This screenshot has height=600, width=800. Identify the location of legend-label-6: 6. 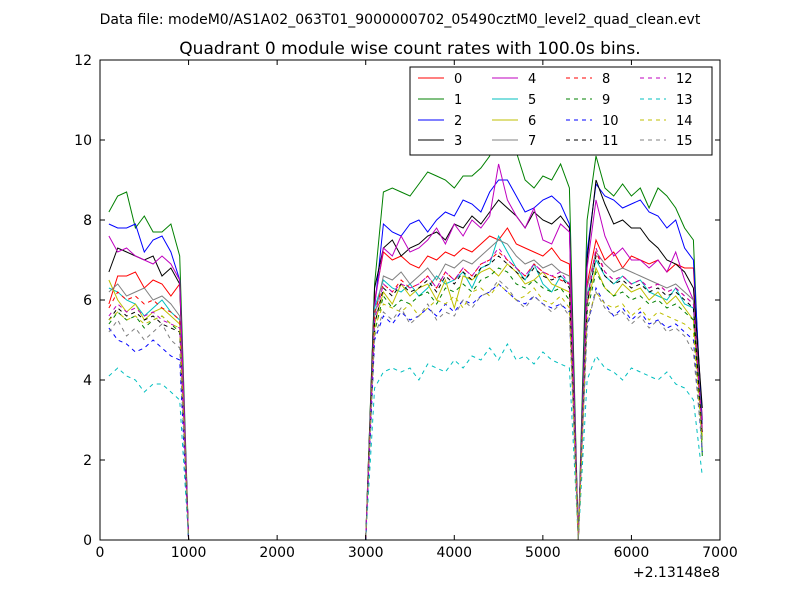
(532, 121).